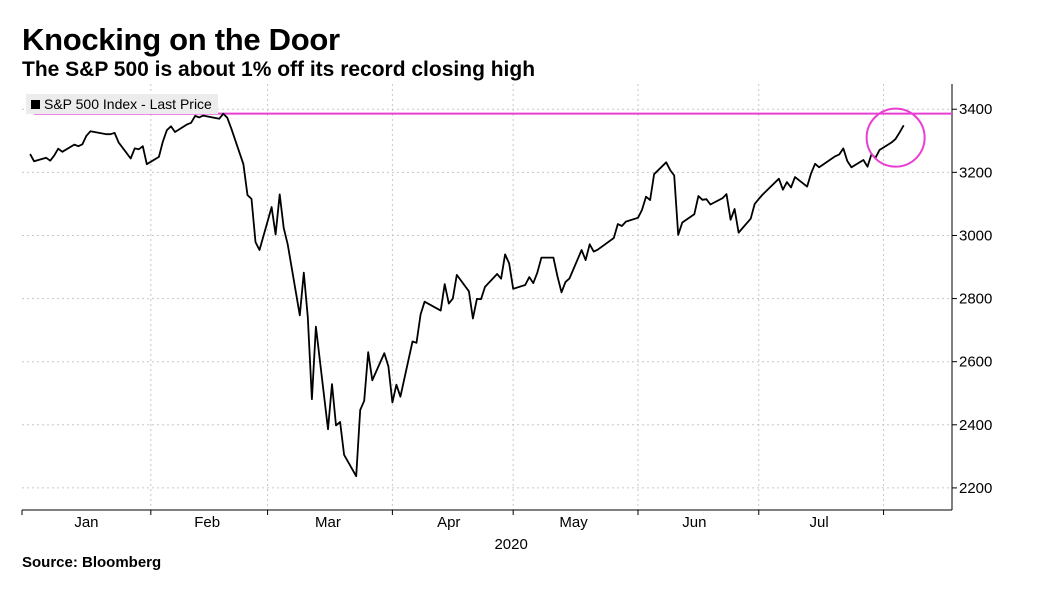  Describe the element at coordinates (181, 39) in the screenshot. I see `chart-title: Knocking on the Door` at that location.